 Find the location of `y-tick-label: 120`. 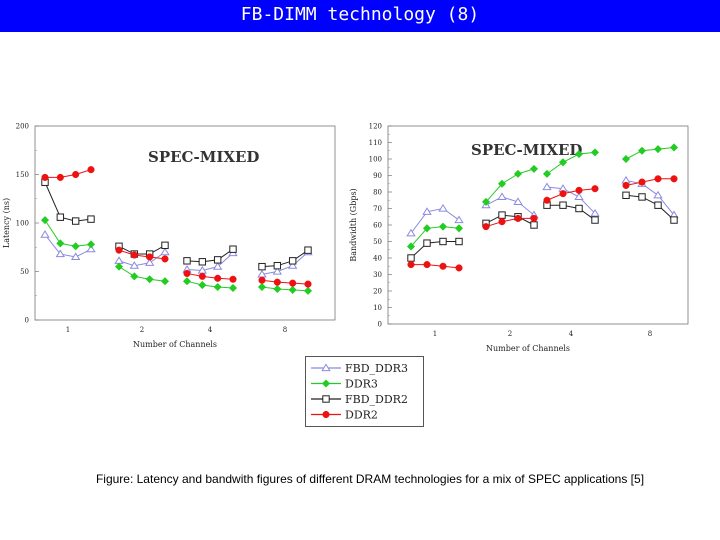

y-tick-label: 120 is located at coordinates (375, 127).